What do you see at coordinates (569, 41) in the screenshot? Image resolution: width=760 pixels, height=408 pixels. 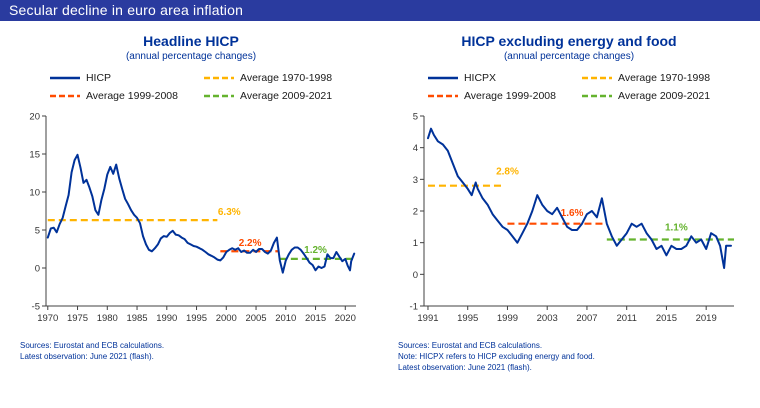 I see `chart-title-hicpx: HICP excluding energy and food` at bounding box center [569, 41].